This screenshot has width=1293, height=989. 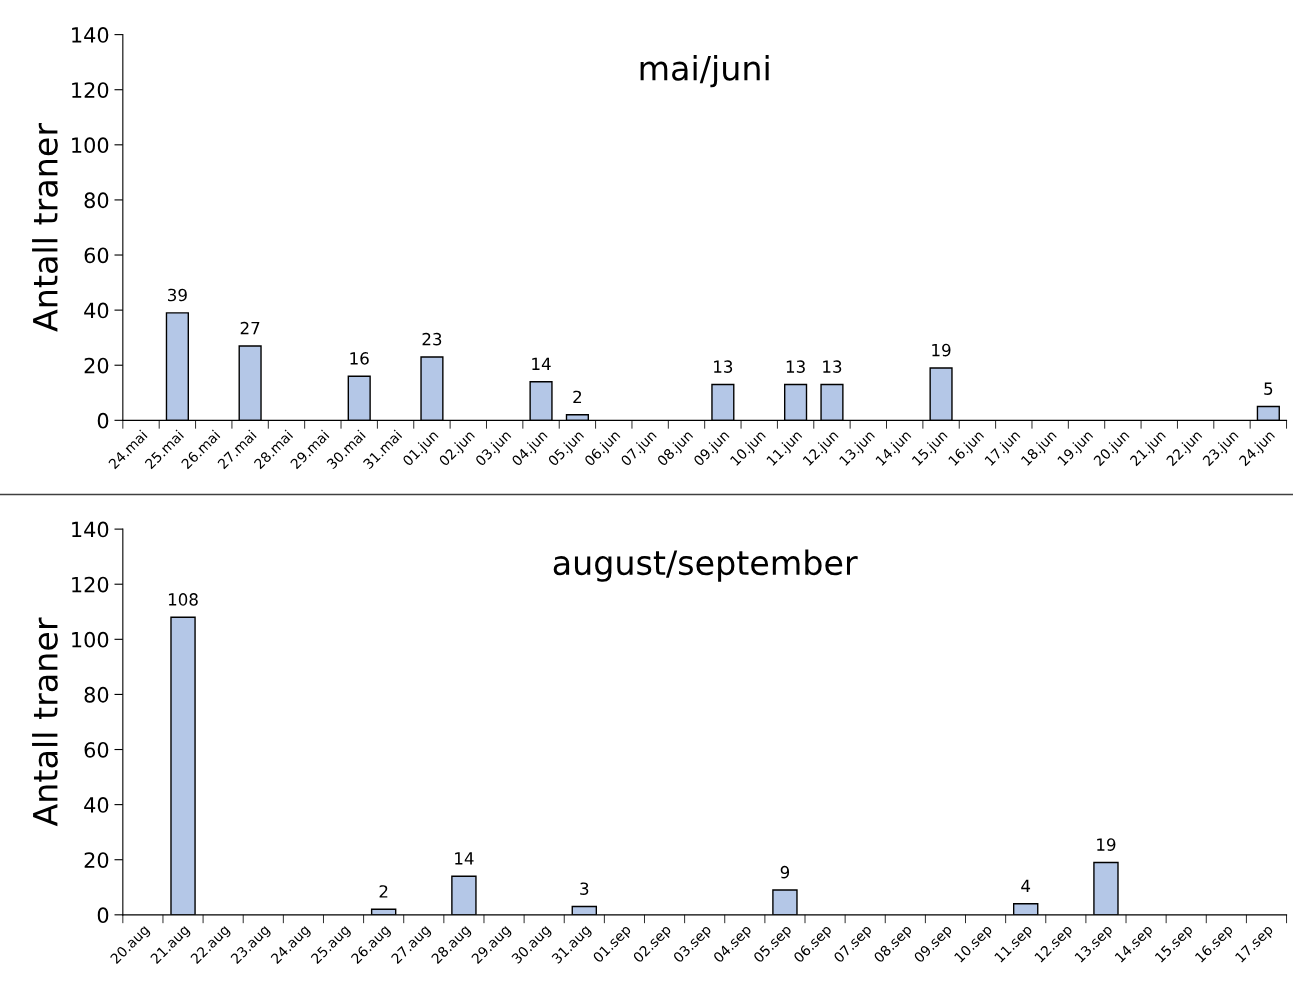 What do you see at coordinates (359, 358) in the screenshot?
I see `data-label: 16` at bounding box center [359, 358].